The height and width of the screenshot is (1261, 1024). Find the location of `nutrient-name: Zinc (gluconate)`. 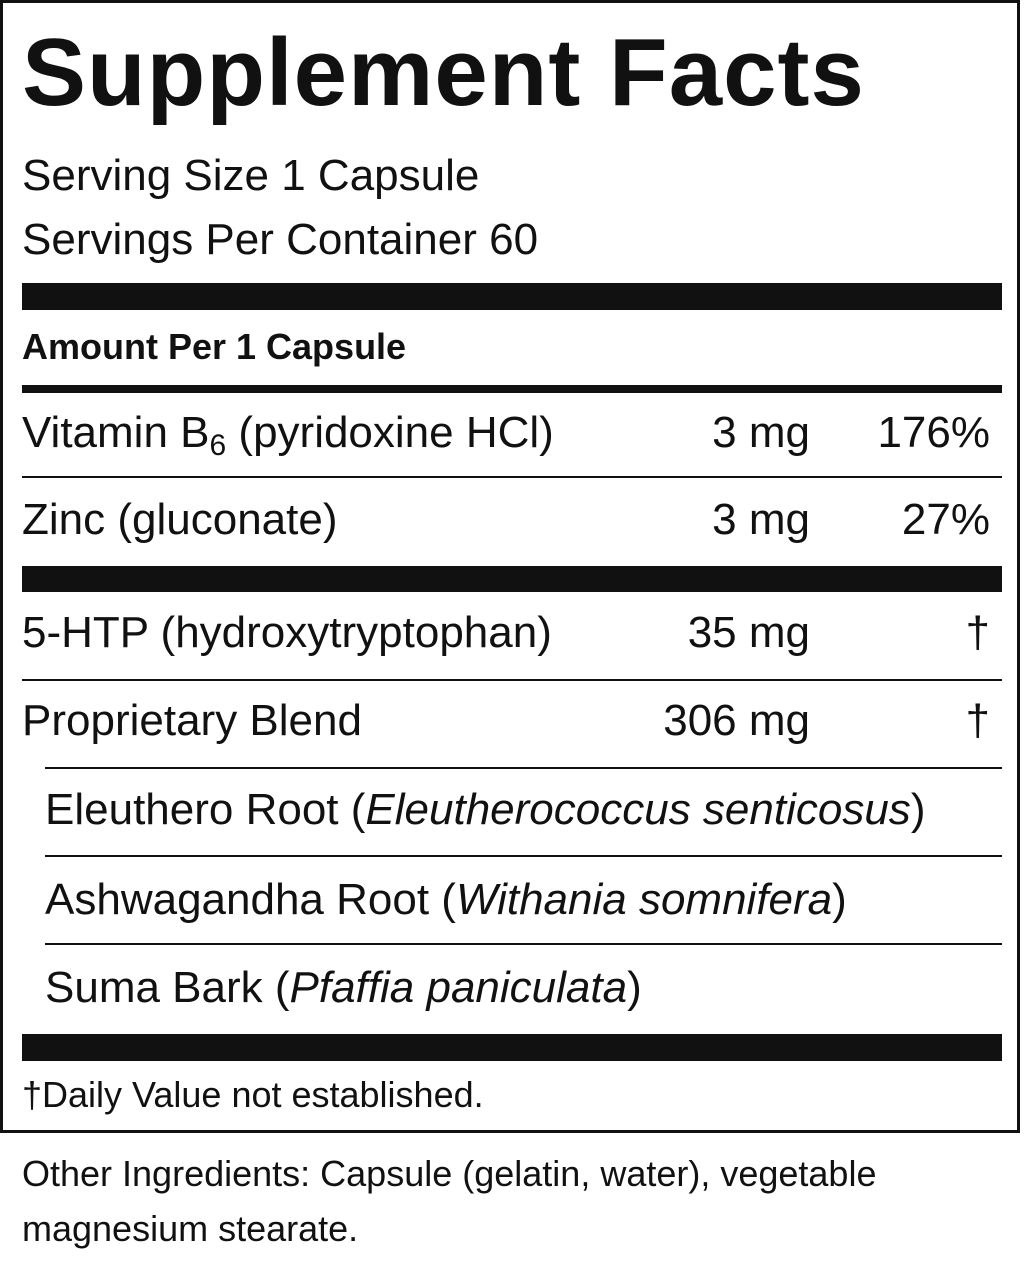

nutrient-name: Zinc (gluconate) is located at coordinates (180, 519).